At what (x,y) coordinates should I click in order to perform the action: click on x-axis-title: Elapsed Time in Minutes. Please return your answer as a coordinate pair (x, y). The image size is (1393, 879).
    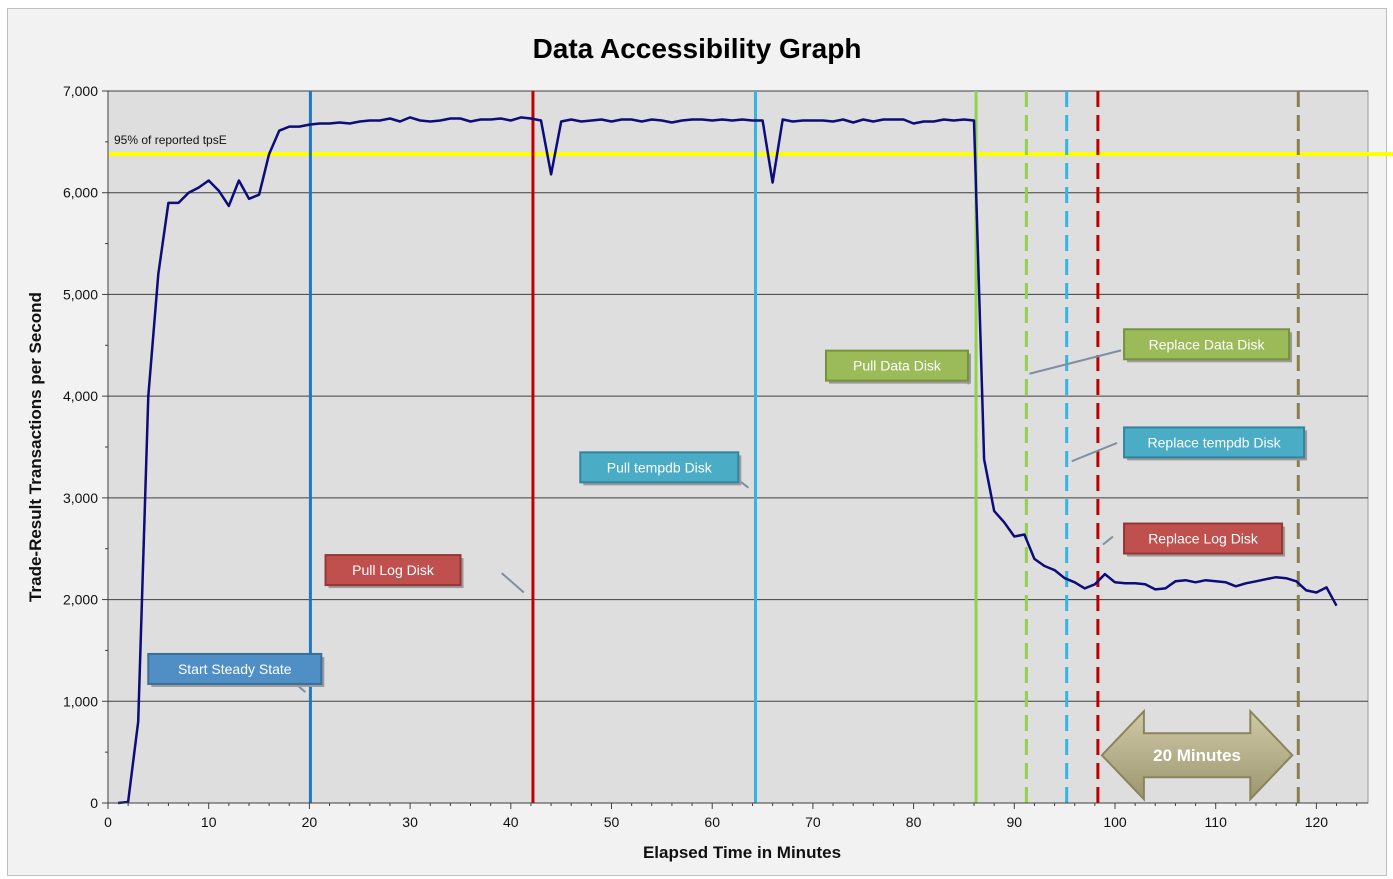
    Looking at the image, I should click on (742, 852).